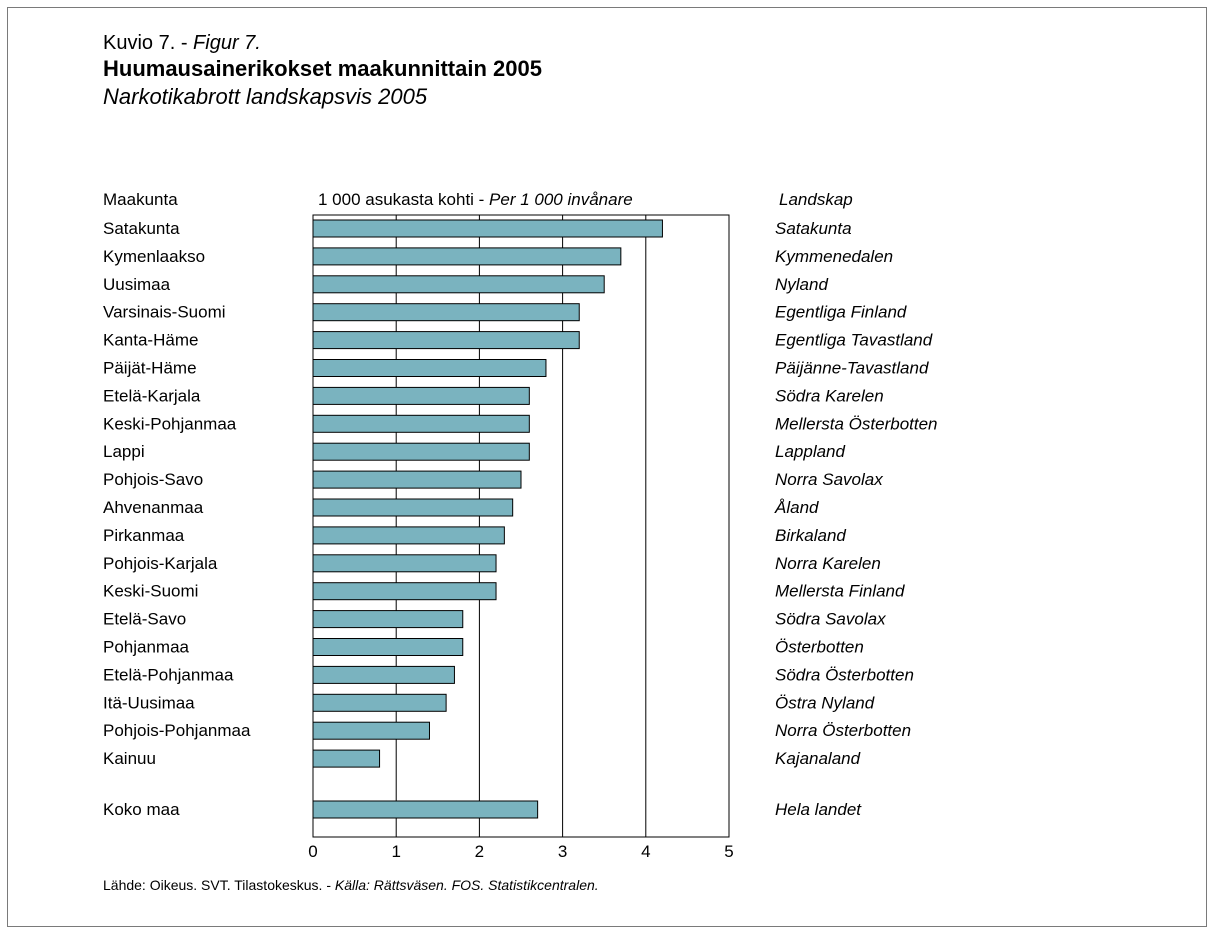  I want to click on column-header-middle-sv: Per 1 000 invånare, so click(561, 199).